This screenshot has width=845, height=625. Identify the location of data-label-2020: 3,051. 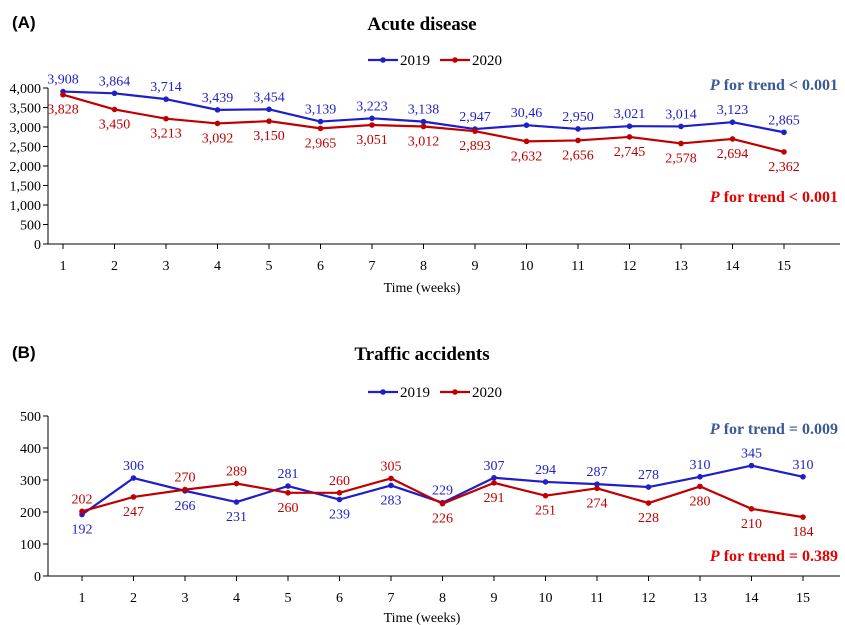
(372, 140).